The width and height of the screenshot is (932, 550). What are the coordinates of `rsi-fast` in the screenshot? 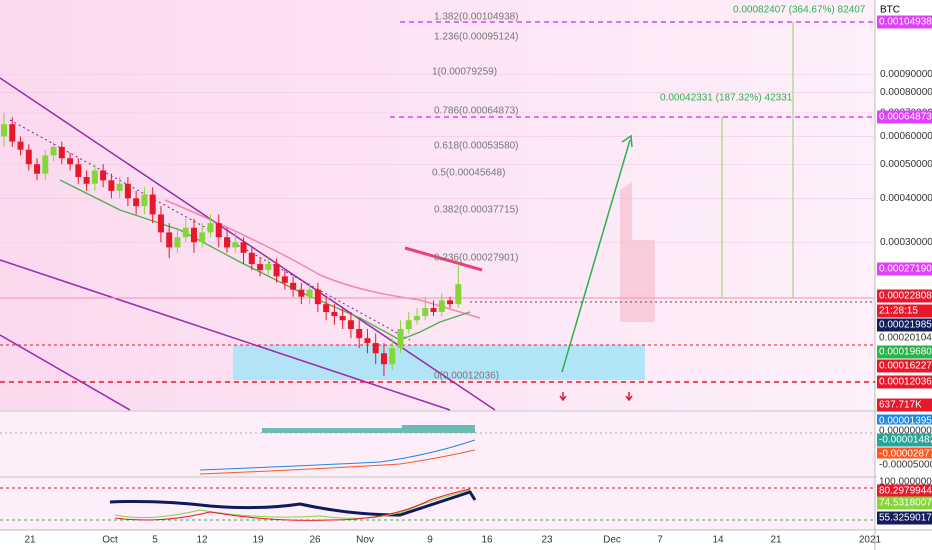 It's located at (292, 504).